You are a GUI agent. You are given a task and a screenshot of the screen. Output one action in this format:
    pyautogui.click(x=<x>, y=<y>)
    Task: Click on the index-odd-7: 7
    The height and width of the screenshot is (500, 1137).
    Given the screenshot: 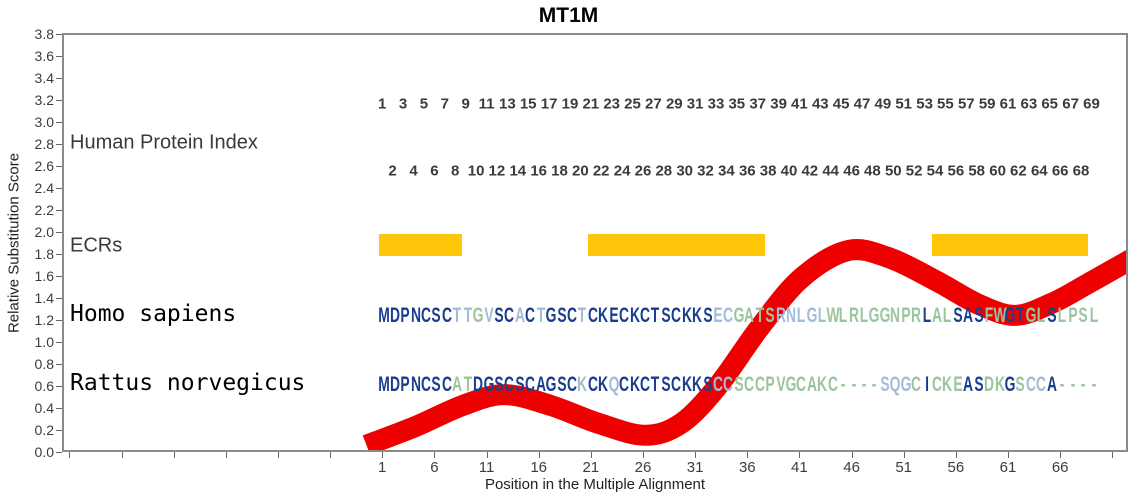 What is the action you would take?
    pyautogui.click(x=444, y=104)
    